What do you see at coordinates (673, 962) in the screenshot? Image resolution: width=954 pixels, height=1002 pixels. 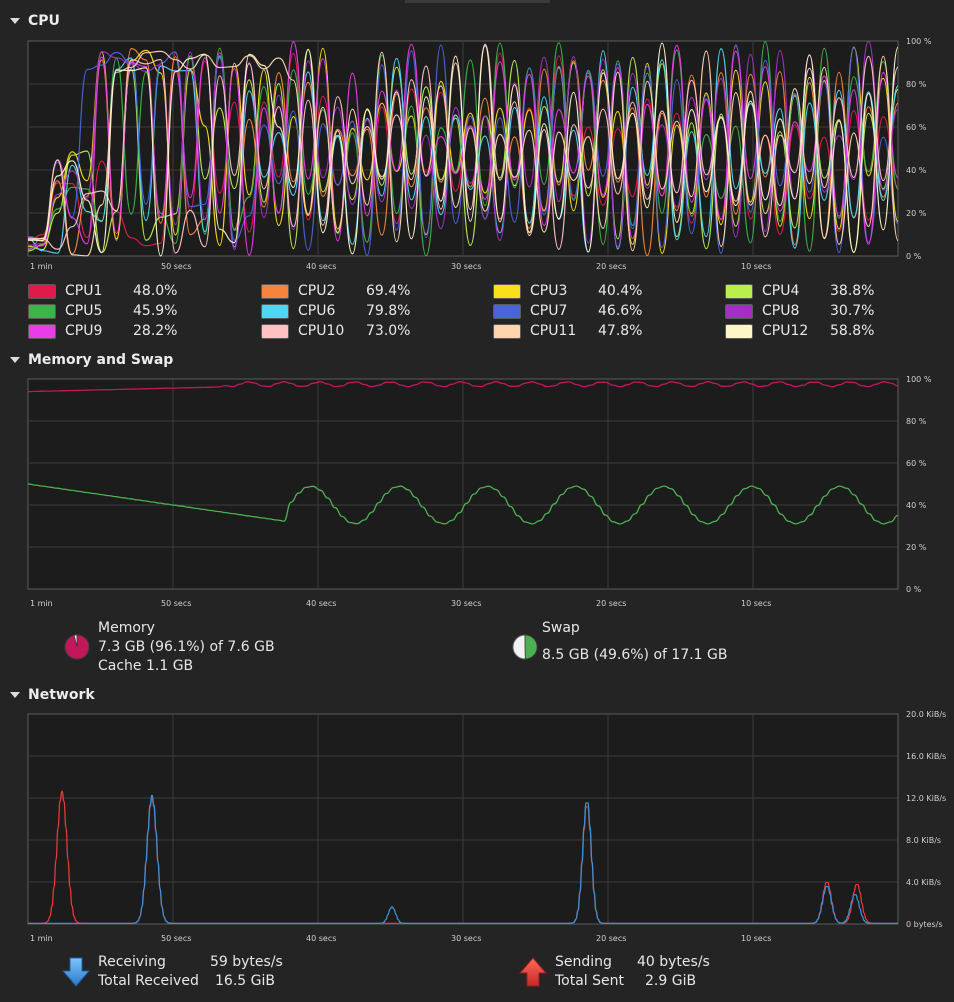 I see `sending-rate: 40 bytes/s` at bounding box center [673, 962].